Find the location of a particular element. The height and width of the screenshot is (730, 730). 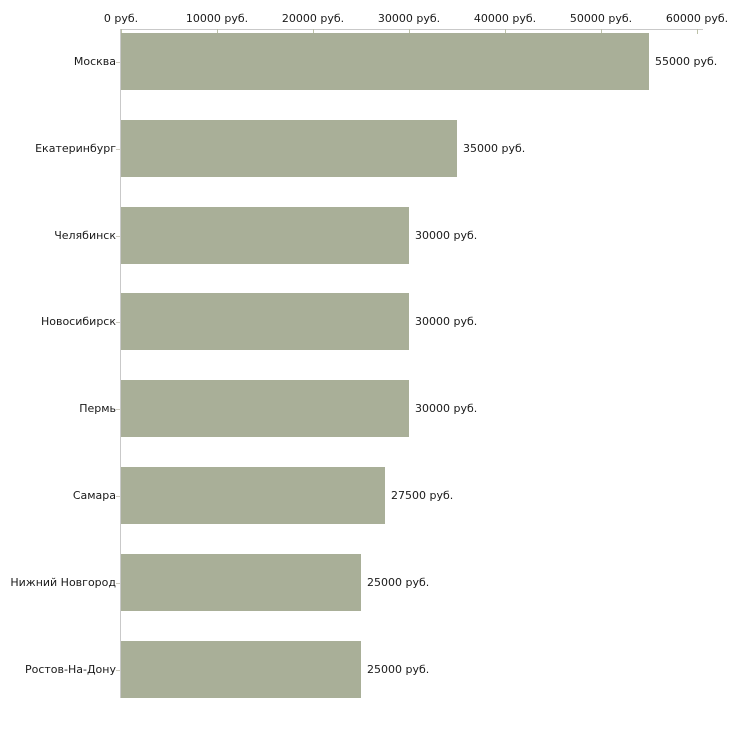

x-tick-label: 10000 руб. is located at coordinates (217, 18).